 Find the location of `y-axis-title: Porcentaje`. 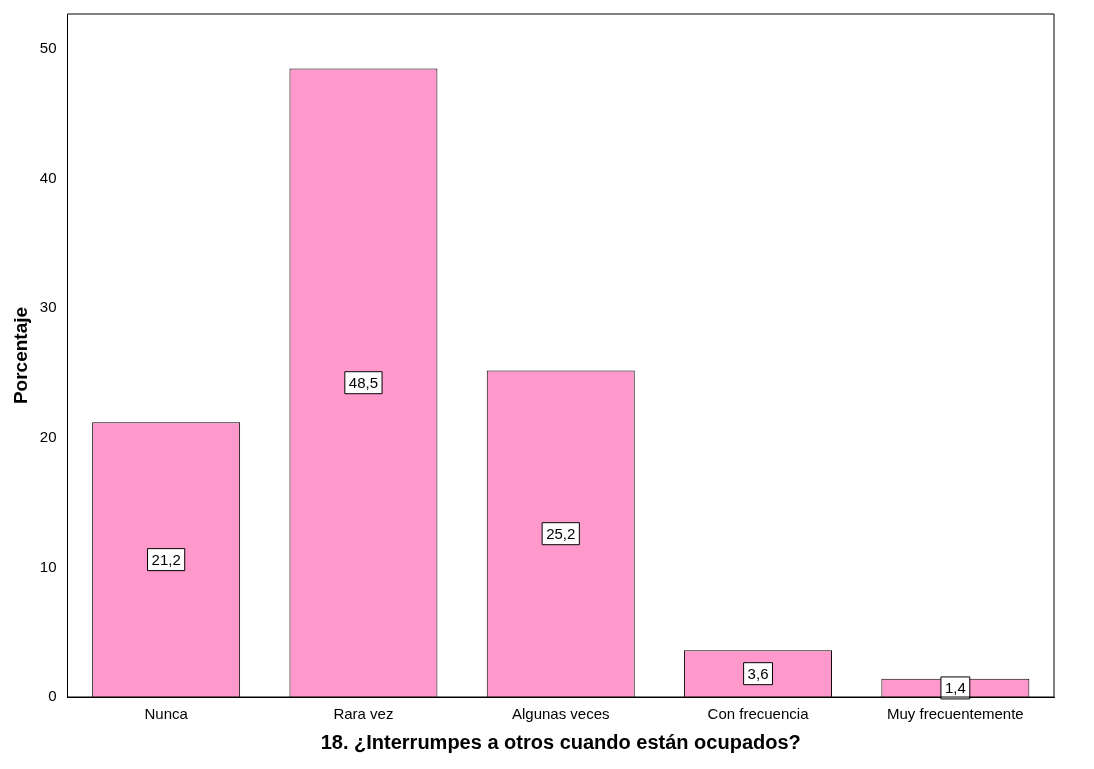

y-axis-title: Porcentaje is located at coordinates (20, 355).